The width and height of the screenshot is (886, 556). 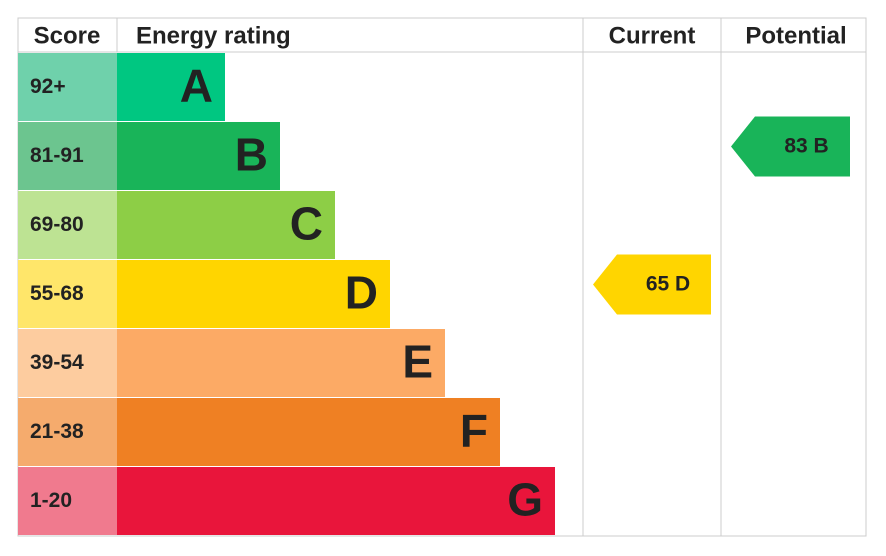 What do you see at coordinates (67, 35) in the screenshot?
I see `header-score: Score` at bounding box center [67, 35].